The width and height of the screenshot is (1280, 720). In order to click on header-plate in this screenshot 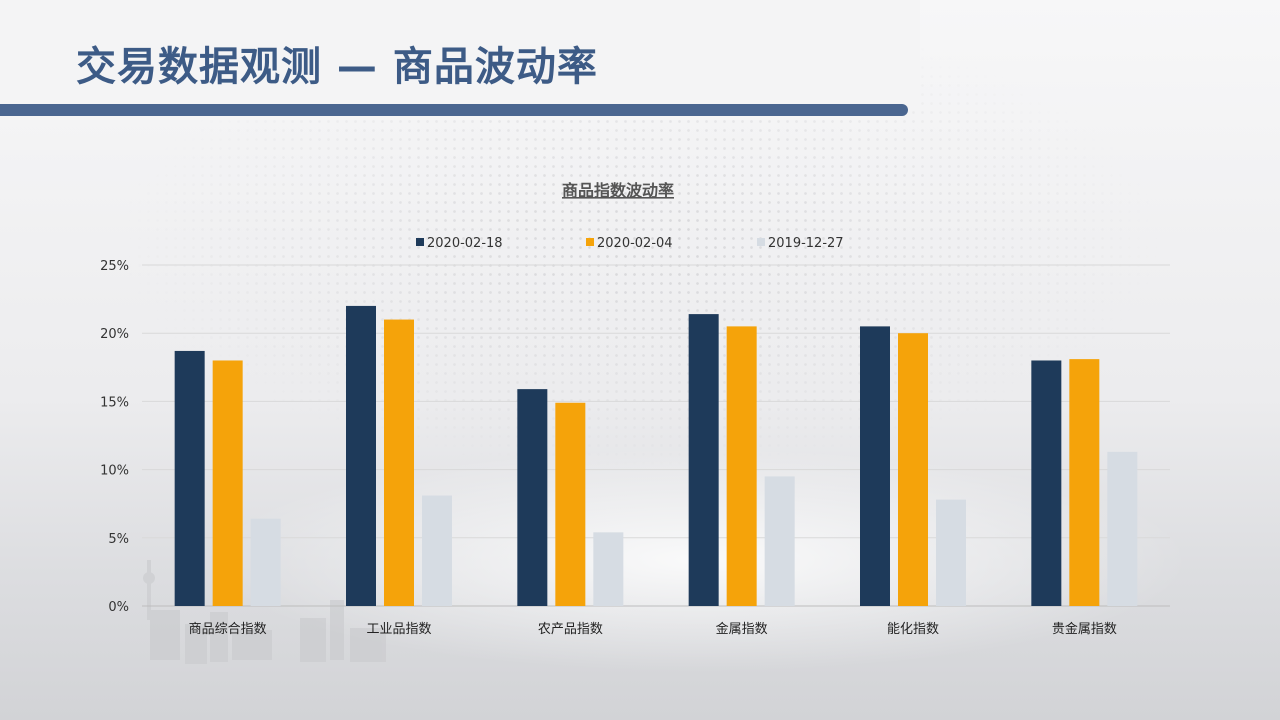, I will do `click(460, 53)`.